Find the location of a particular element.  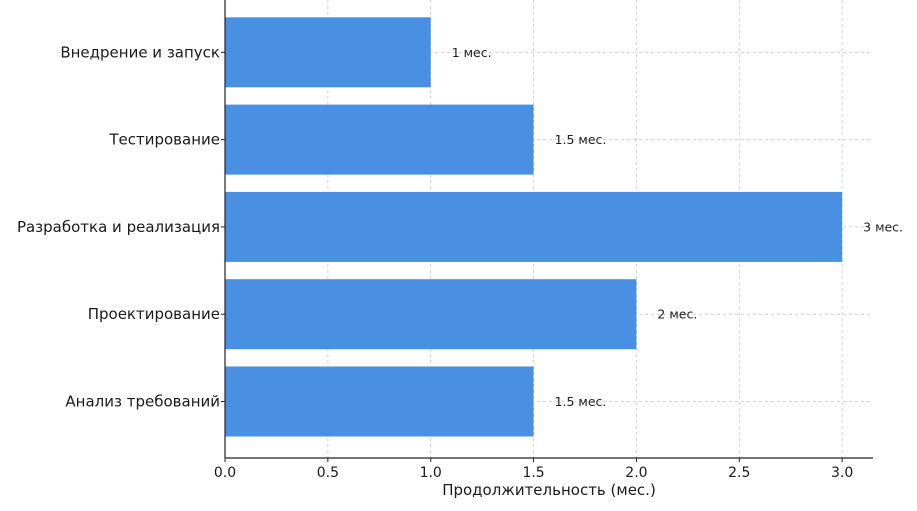

category-label-4: Внедрение и запуск is located at coordinates (140, 52).